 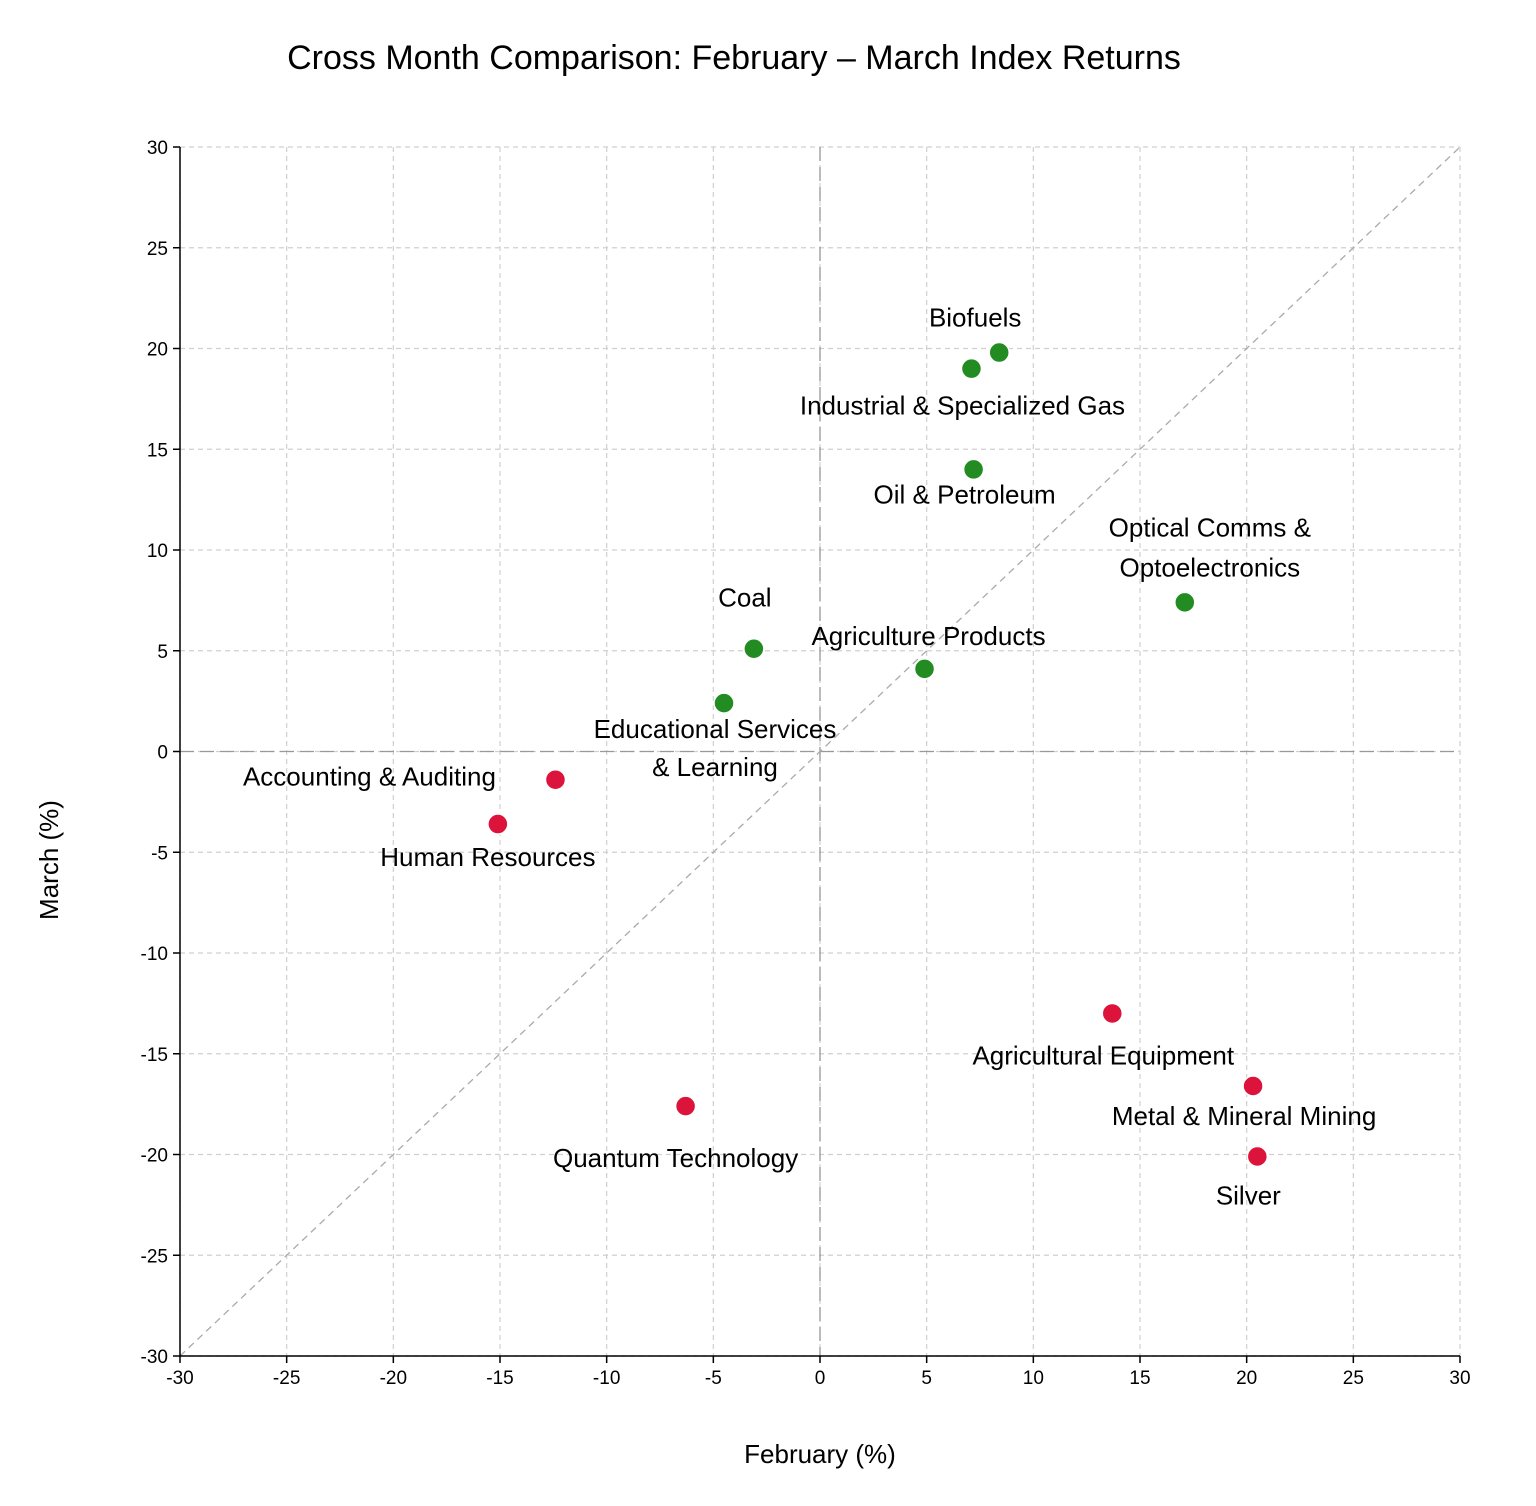 What do you see at coordinates (675, 1158) in the screenshot?
I see `point-label: Quantum Technology` at bounding box center [675, 1158].